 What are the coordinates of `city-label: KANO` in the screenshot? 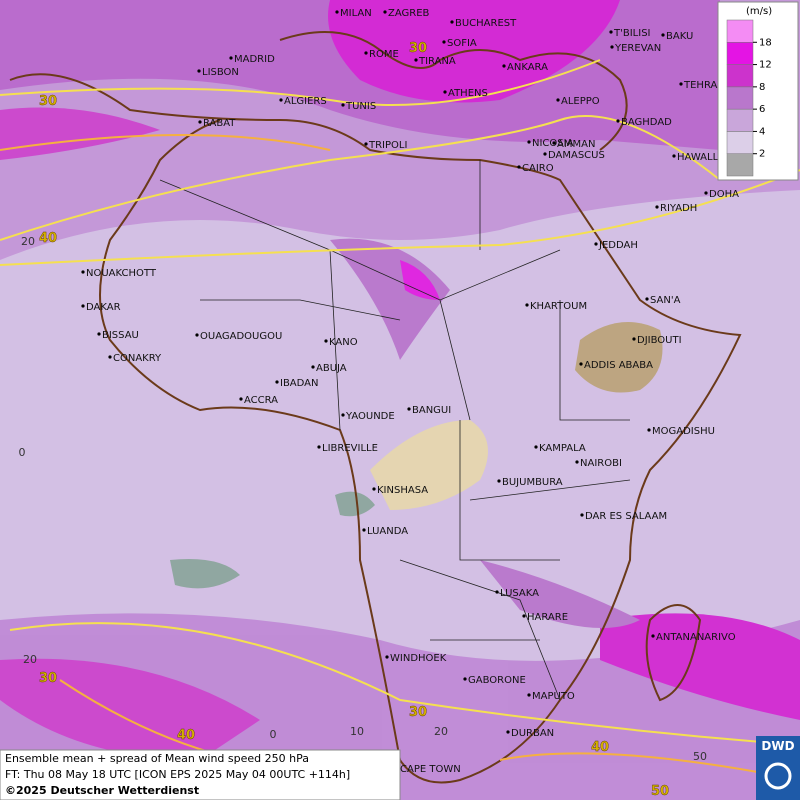 It's located at (343, 342).